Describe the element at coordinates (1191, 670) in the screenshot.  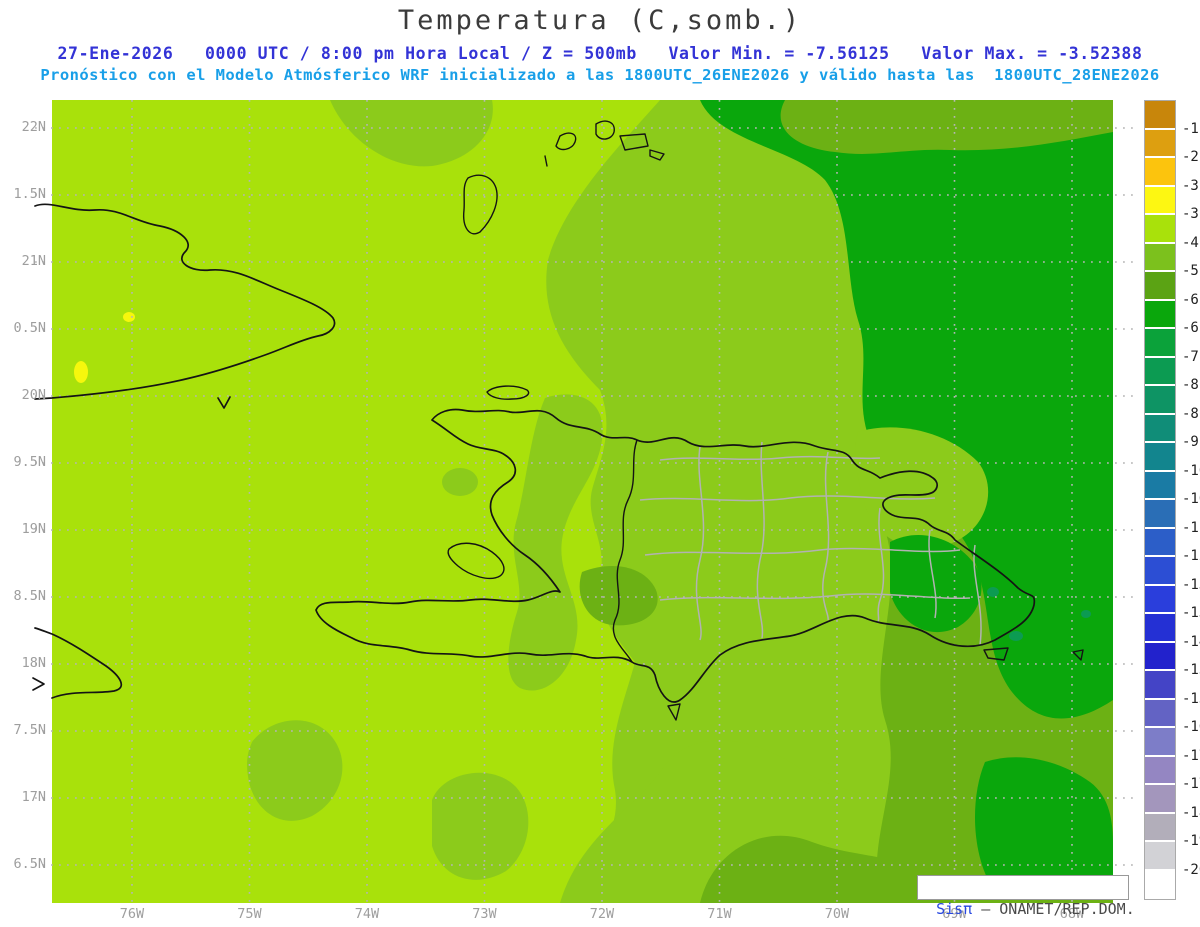
I see `colorbar-tick-label: -15.1` at that location.